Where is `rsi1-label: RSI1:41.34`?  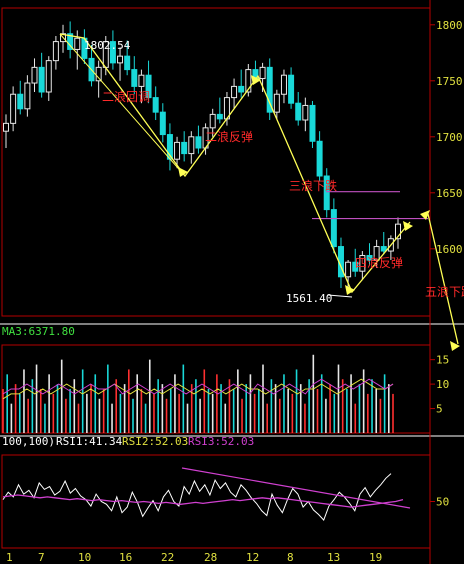
rsi1-label: RSI1:41.34 is located at coordinates (89, 441).